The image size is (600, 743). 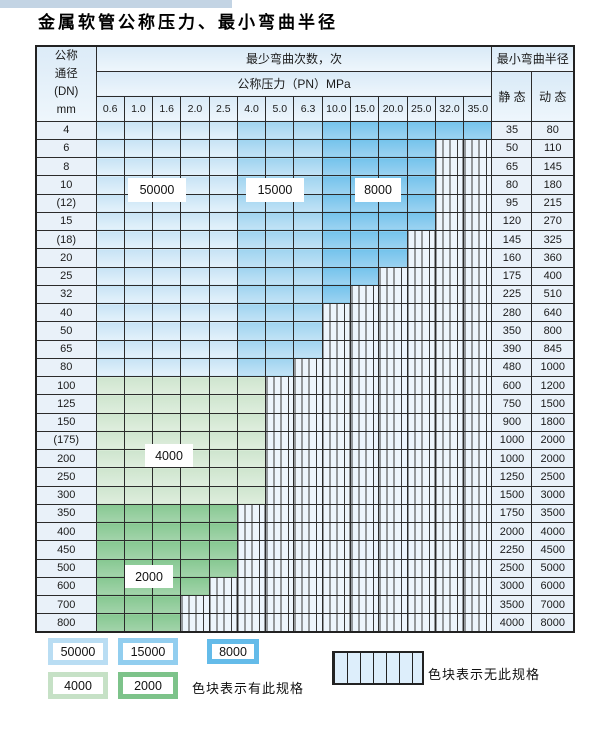 I want to click on pressure-column-header: 35.0, so click(x=478, y=108).